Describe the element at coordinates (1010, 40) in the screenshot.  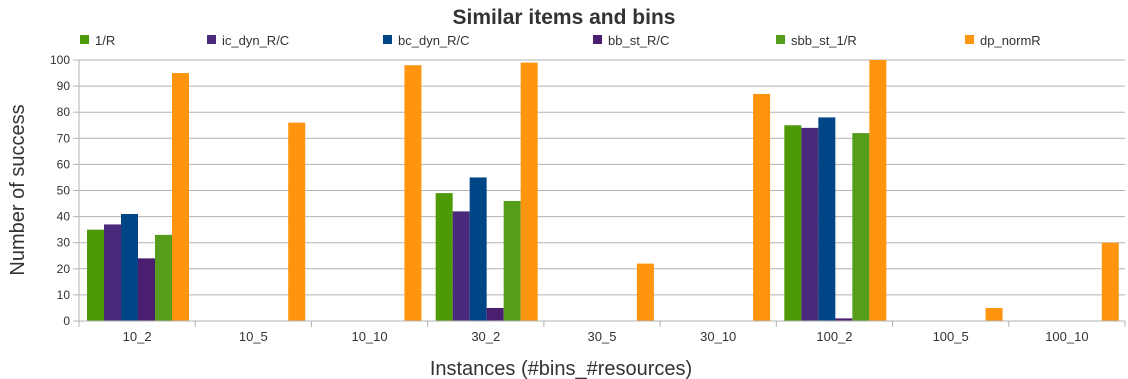
I see `legend-label: dp_normR` at that location.